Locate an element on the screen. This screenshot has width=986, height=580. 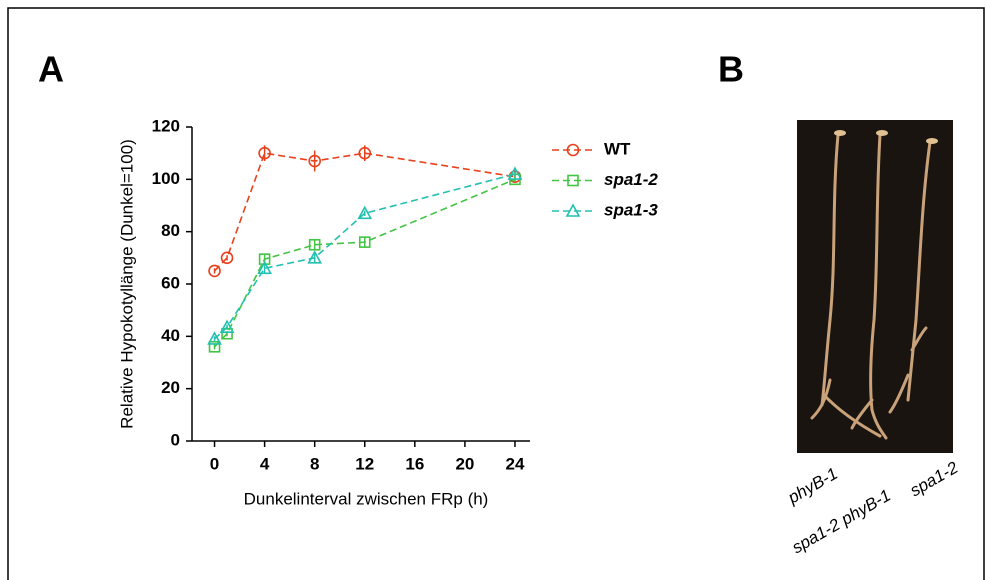
y-tick-label: 60 is located at coordinates (170, 282).